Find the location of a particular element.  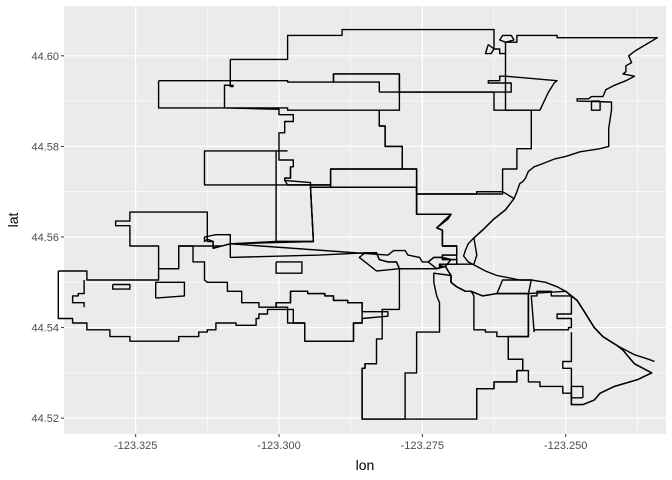

y-tick-label-4: 44.60 is located at coordinates (45, 57).